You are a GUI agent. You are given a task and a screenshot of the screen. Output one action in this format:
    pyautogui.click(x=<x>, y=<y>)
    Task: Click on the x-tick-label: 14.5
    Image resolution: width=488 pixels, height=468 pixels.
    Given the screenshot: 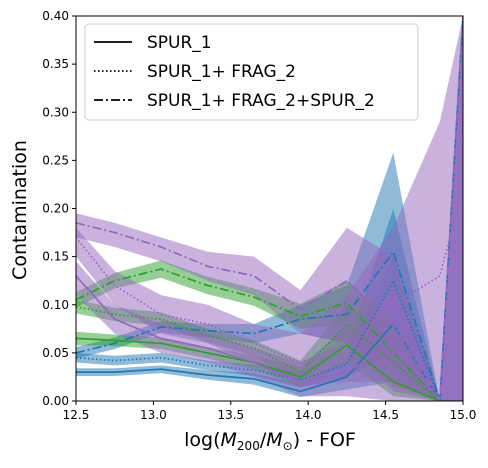 What is the action you would take?
    pyautogui.click(x=385, y=415)
    